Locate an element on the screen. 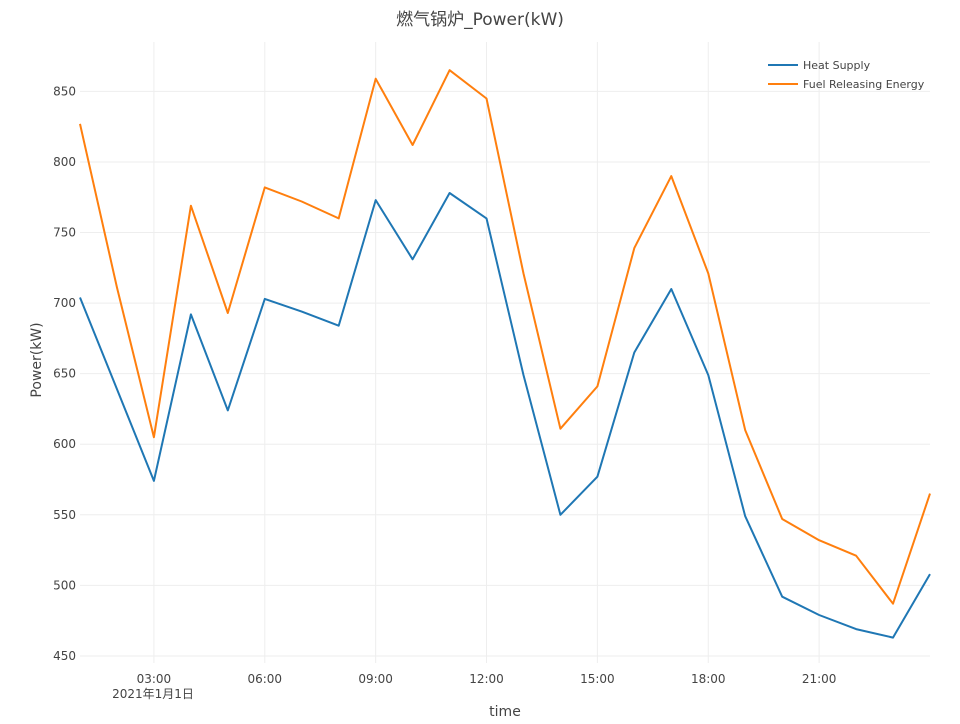 This screenshot has height=724, width=960. y-tick-label: 700 is located at coordinates (64, 303).